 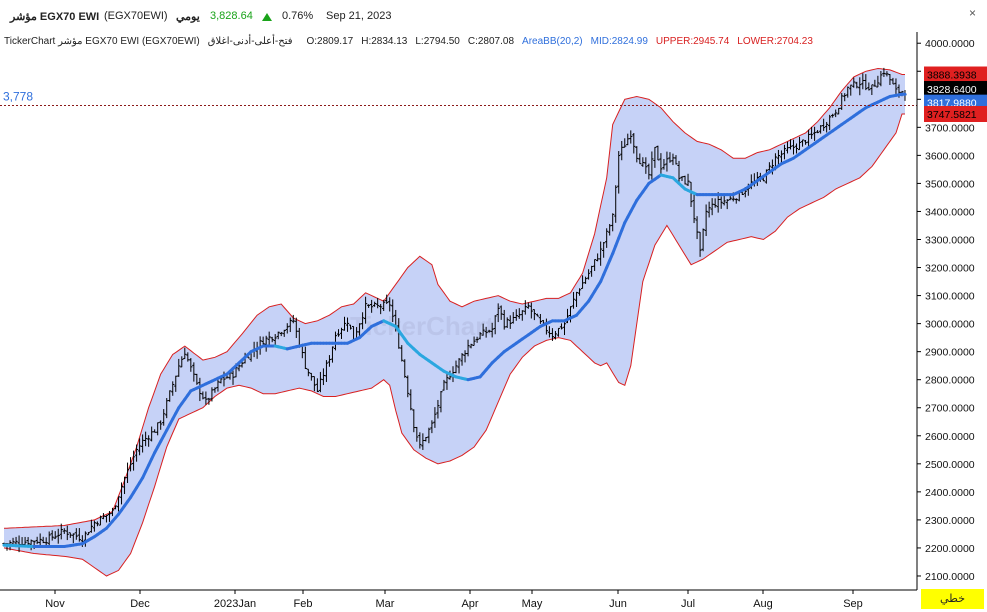 What do you see at coordinates (458, 97) in the screenshot?
I see `reference-line: 3,778` at bounding box center [458, 97].